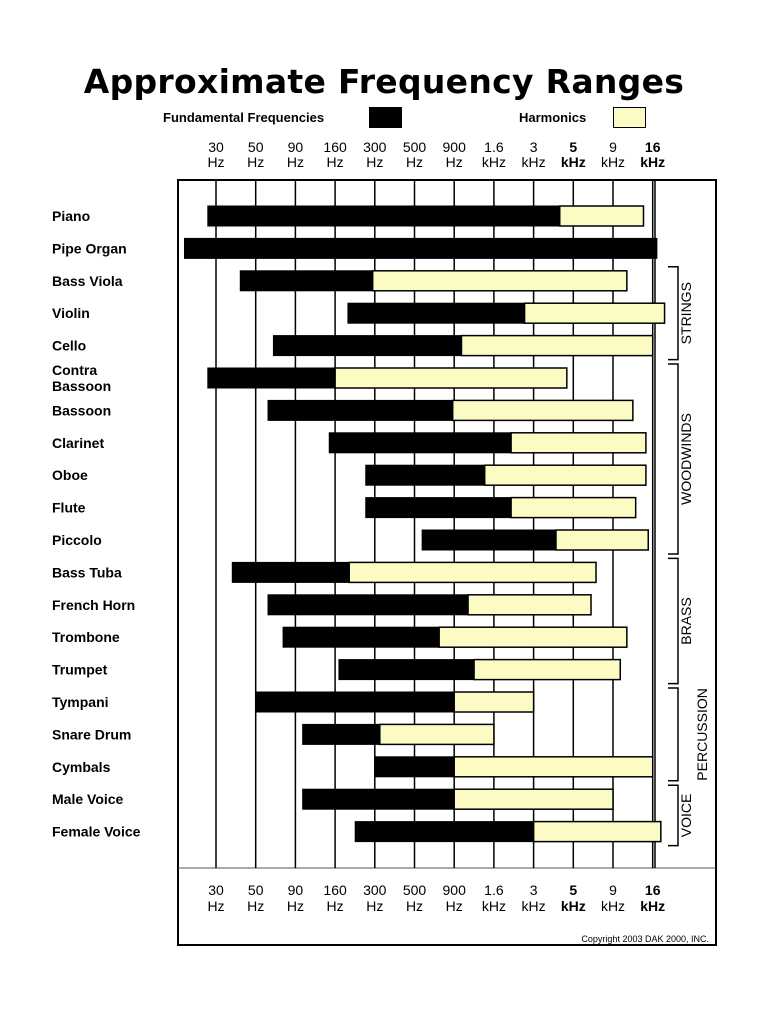  Describe the element at coordinates (296, 890) in the screenshot. I see `tick-label-bottom: 90` at that location.